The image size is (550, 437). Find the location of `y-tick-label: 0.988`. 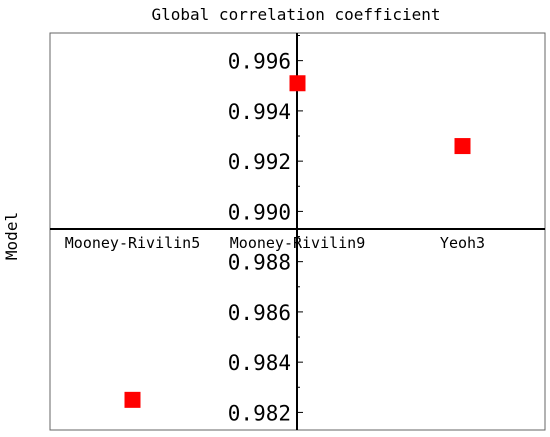

y-tick-label: 0.988 is located at coordinates (259, 263).